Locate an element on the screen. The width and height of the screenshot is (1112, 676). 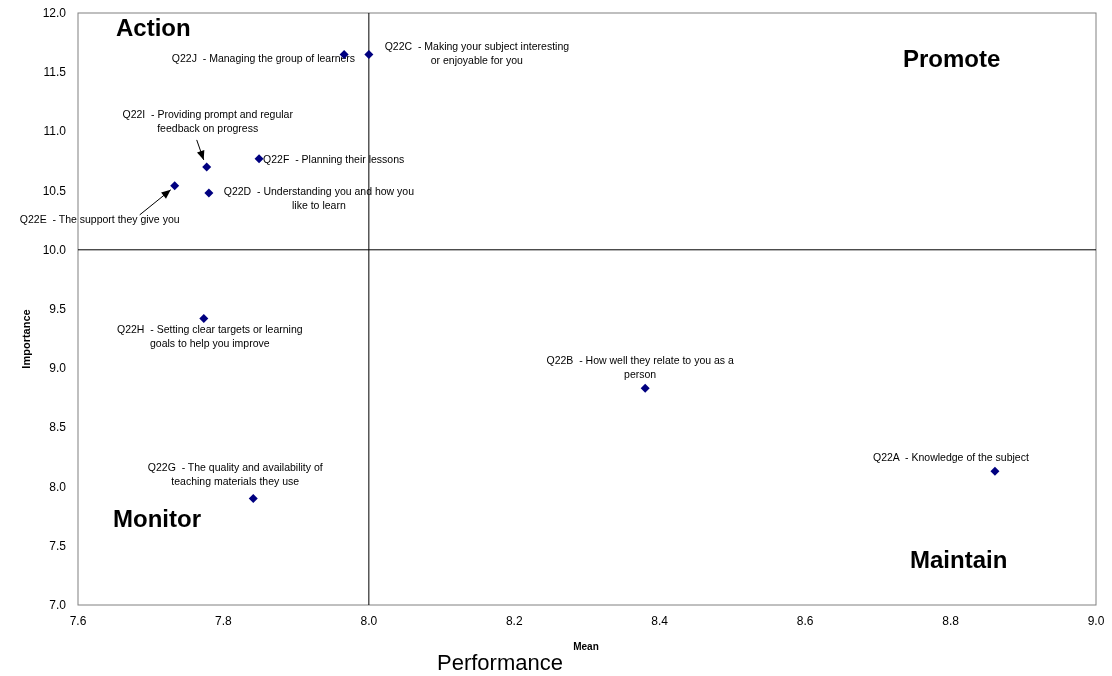
y-tick-label: 9.0 is located at coordinates (58, 368).